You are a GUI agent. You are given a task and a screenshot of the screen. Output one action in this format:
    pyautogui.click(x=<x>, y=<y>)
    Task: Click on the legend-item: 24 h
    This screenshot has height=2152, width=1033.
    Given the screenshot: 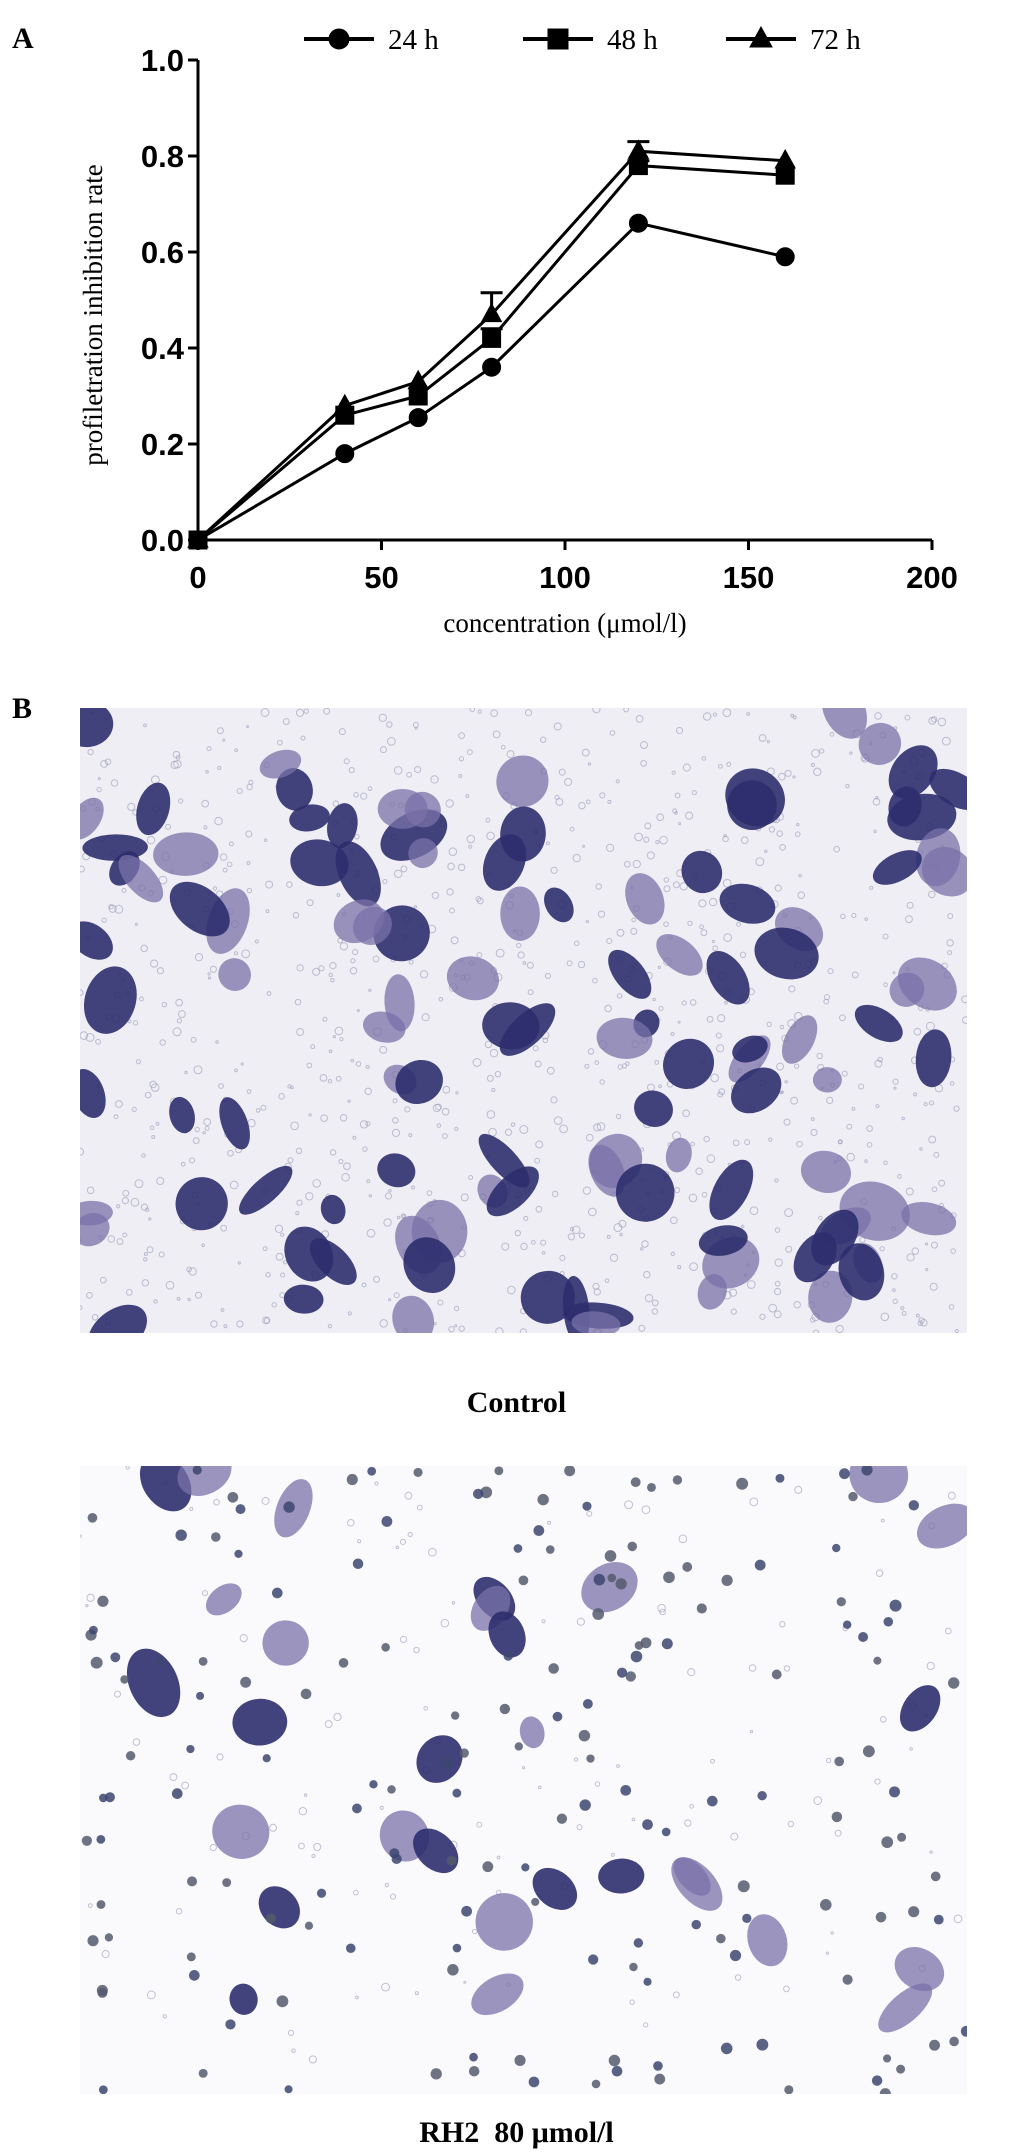 What is the action you would take?
    pyautogui.click(x=371, y=40)
    